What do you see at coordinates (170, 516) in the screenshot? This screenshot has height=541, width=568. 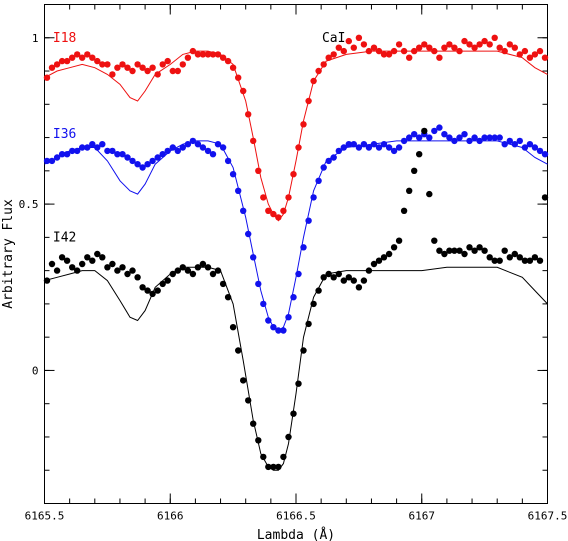 I see `x-tick-label: 6166` at bounding box center [170, 516].